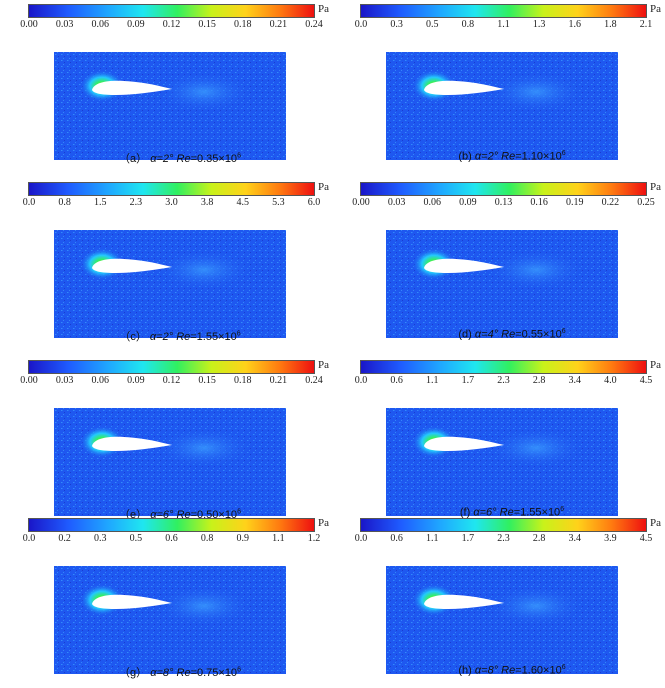 This screenshot has height=688, width=665. Describe the element at coordinates (136, 380) in the screenshot. I see `colorbar-tick: 0.09` at that location.